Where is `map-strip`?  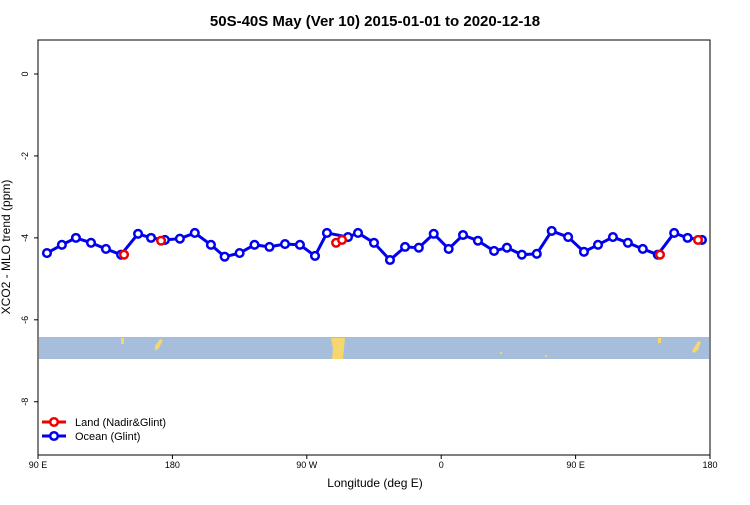 map-strip is located at coordinates (374, 348).